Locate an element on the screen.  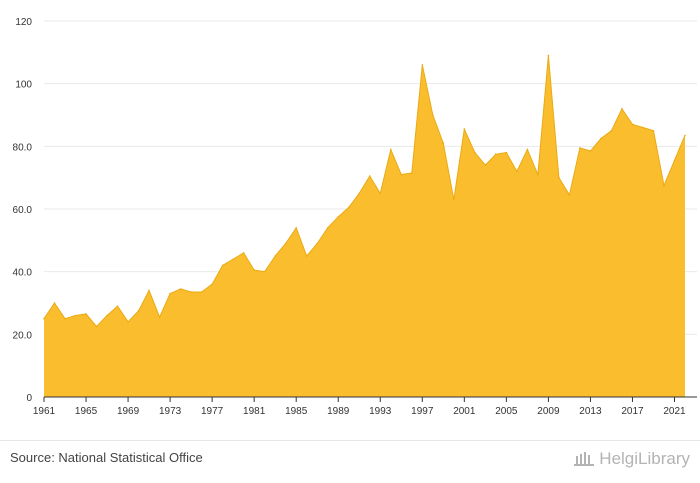
x-tick-label: 1981 is located at coordinates (254, 411).